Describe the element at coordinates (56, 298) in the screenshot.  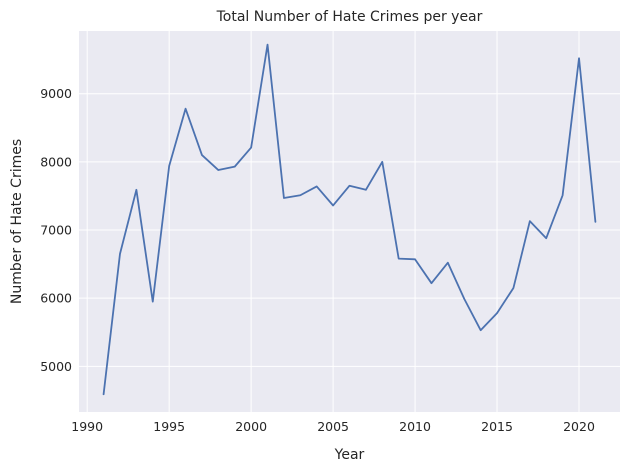
I see `y-tick-label: 6000` at that location.